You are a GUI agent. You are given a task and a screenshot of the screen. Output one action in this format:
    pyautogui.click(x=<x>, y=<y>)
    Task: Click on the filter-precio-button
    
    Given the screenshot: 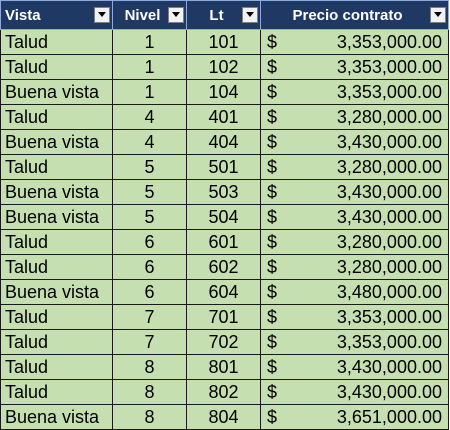 What is the action you would take?
    pyautogui.click(x=438, y=15)
    